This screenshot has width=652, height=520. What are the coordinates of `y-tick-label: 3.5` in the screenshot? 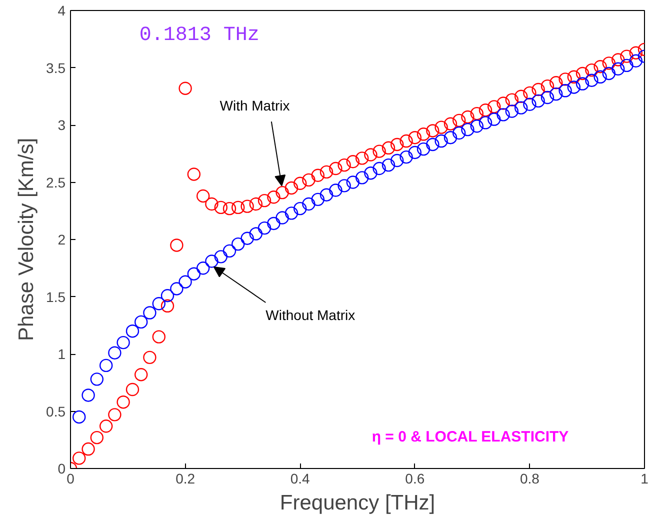 It's located at (56, 68).